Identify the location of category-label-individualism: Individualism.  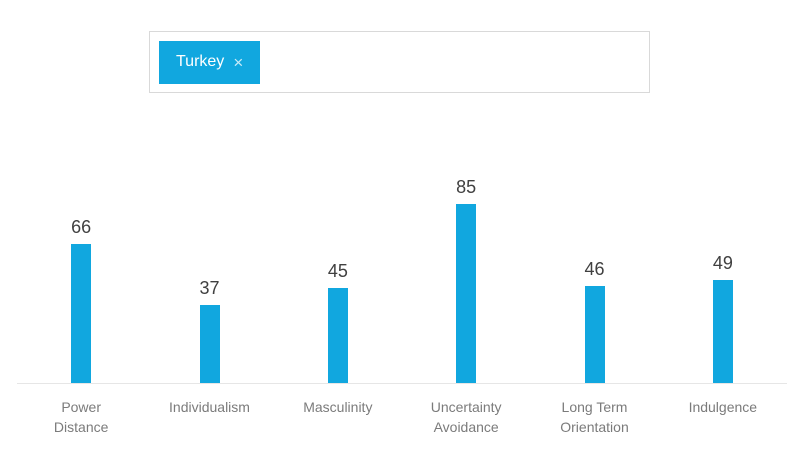
(209, 407).